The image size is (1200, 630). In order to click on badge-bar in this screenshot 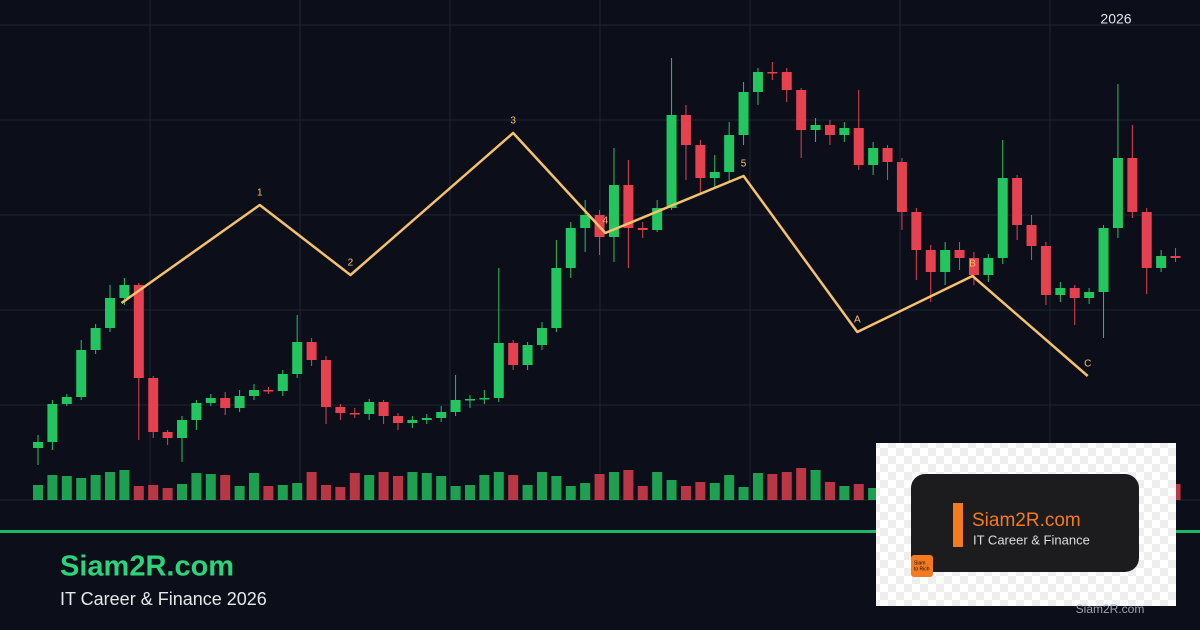, I will do `click(958, 525)`.